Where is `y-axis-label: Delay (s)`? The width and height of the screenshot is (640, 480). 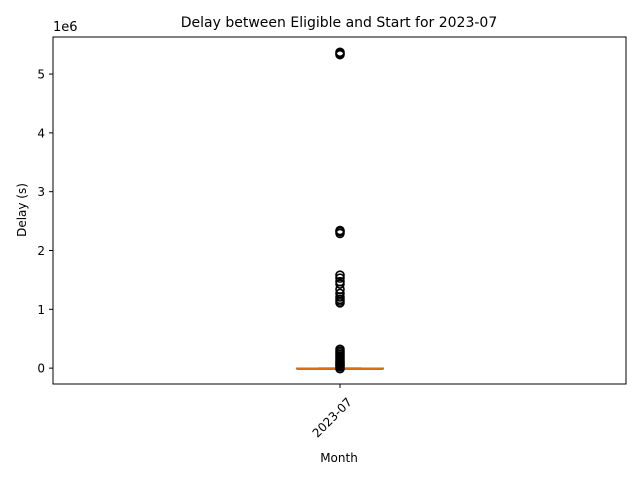 y-axis-label: Delay (s) is located at coordinates (22, 210).